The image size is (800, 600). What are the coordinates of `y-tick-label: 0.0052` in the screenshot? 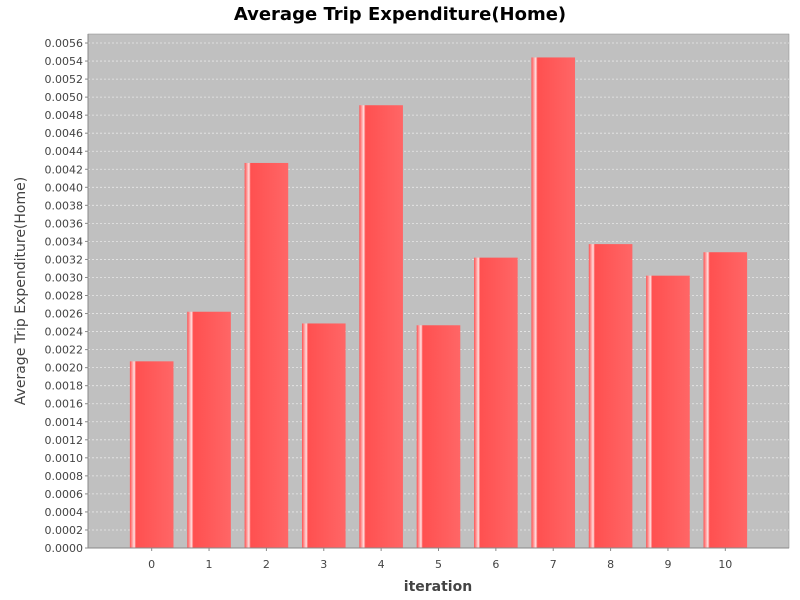 It's located at (64, 79).